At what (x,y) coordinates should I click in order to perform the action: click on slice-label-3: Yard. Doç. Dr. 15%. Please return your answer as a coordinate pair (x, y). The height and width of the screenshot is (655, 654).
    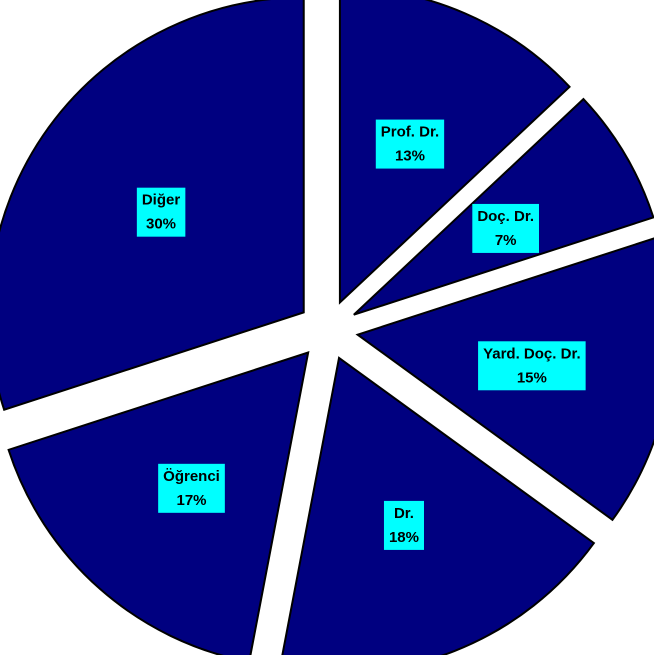
    Looking at the image, I should click on (532, 366).